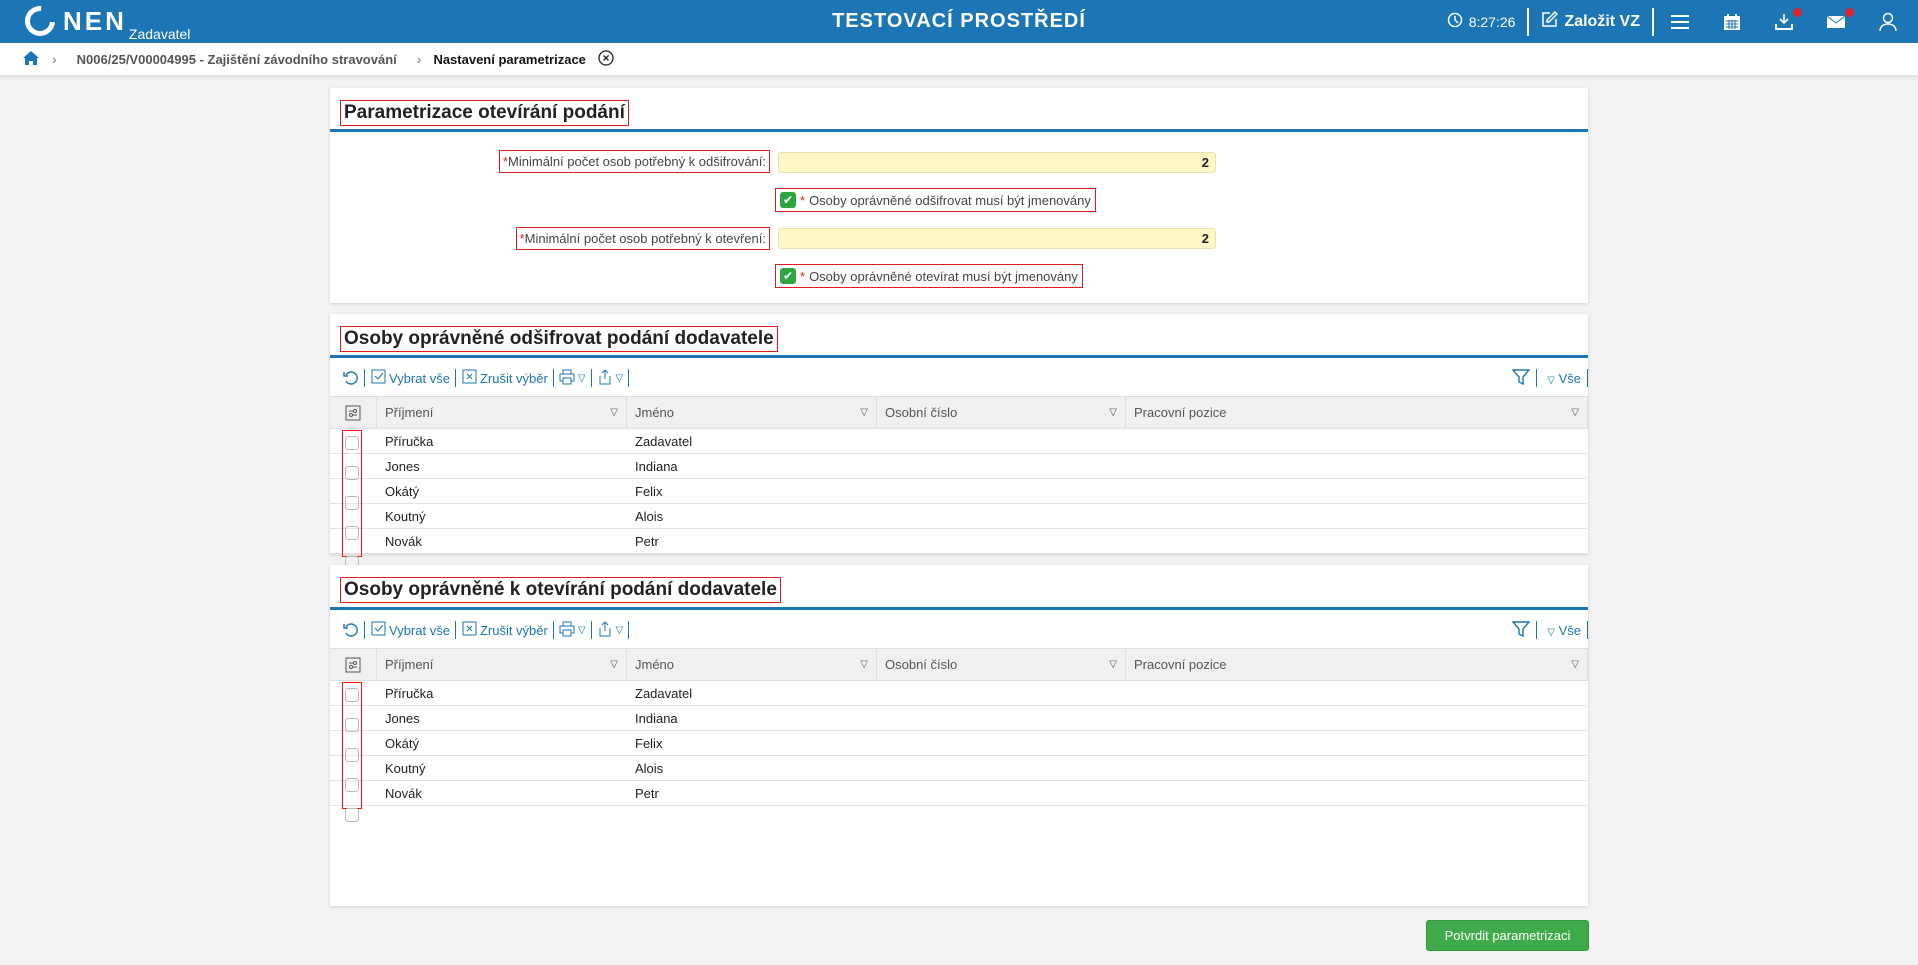  Describe the element at coordinates (403, 793) in the screenshot. I see `table-cell: Novák` at that location.